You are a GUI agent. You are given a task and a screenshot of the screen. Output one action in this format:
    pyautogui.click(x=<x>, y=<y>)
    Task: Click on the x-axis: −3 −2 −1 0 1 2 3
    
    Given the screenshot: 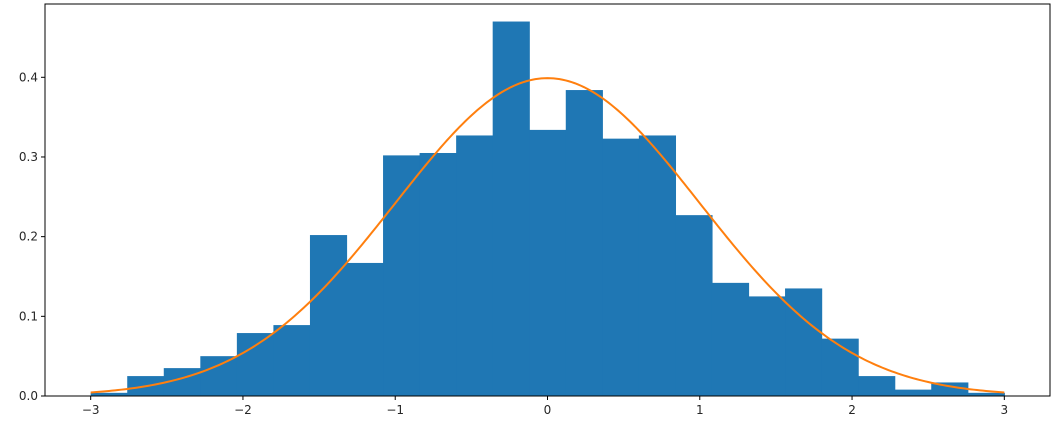 What is the action you would take?
    pyautogui.click(x=545, y=406)
    